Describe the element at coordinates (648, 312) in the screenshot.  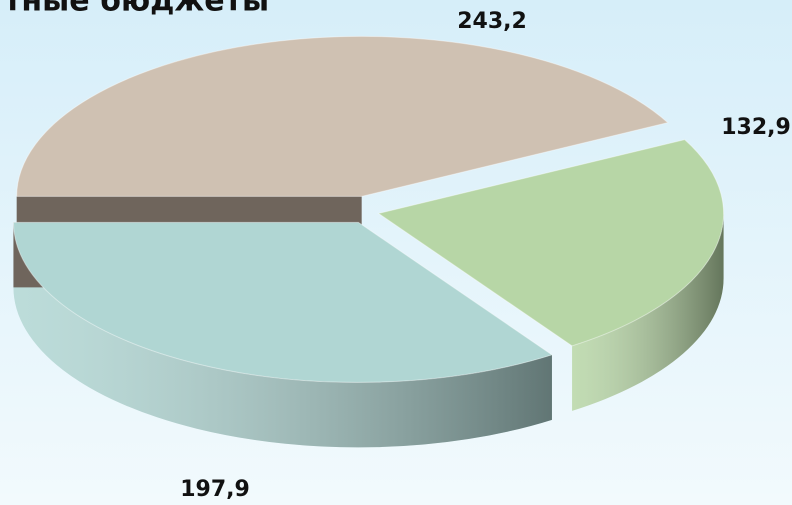
I see `slice-side-shade` at that location.